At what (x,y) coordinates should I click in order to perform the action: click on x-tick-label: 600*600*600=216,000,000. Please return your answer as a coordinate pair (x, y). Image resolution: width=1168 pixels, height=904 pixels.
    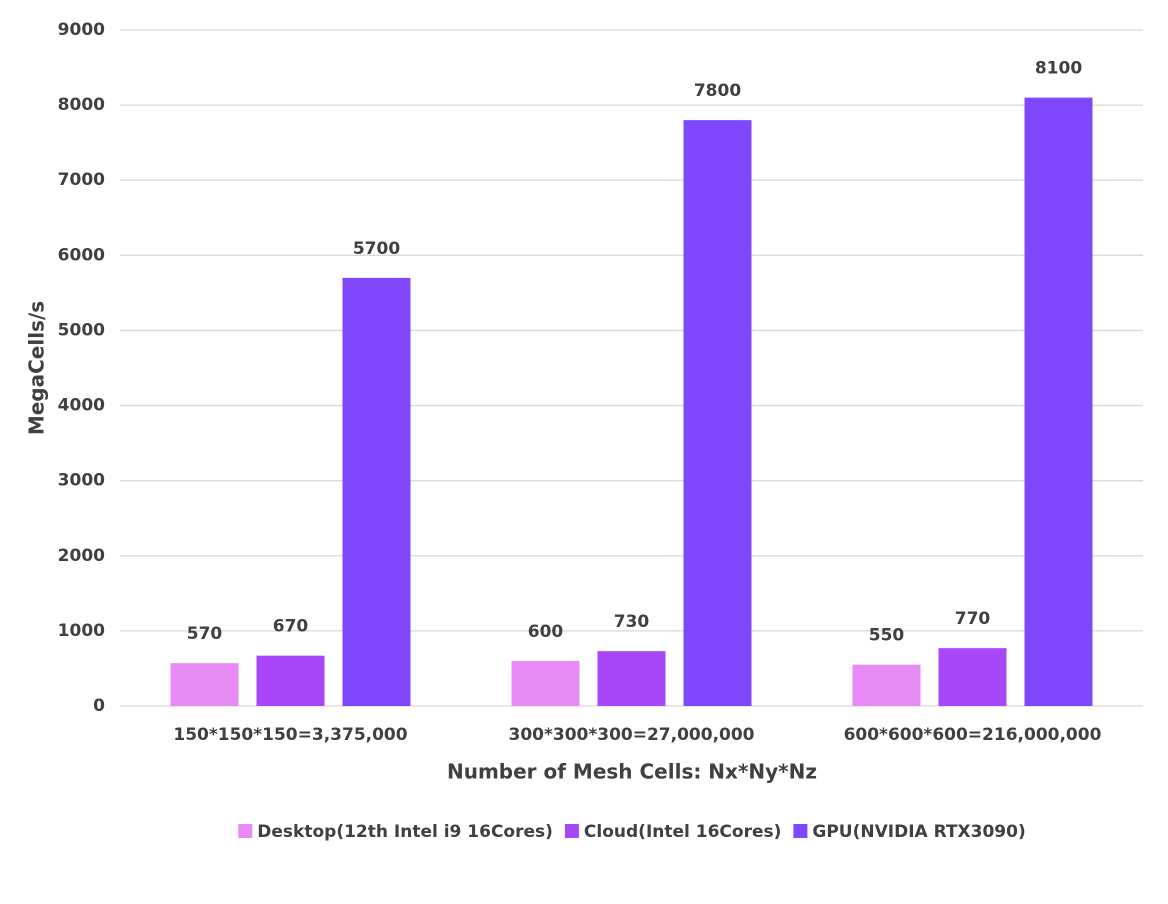
    Looking at the image, I should click on (973, 735).